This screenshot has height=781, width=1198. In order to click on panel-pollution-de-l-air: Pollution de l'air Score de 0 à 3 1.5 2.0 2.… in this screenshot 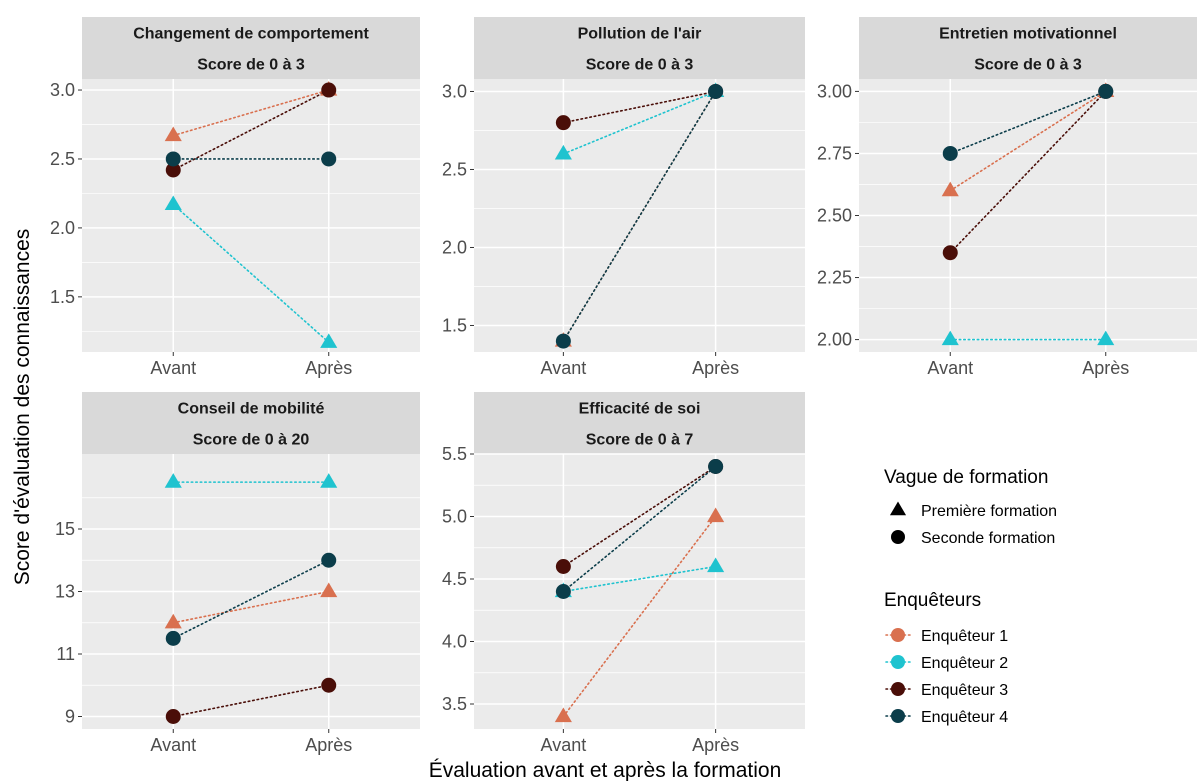, I will do `click(623, 197)`.